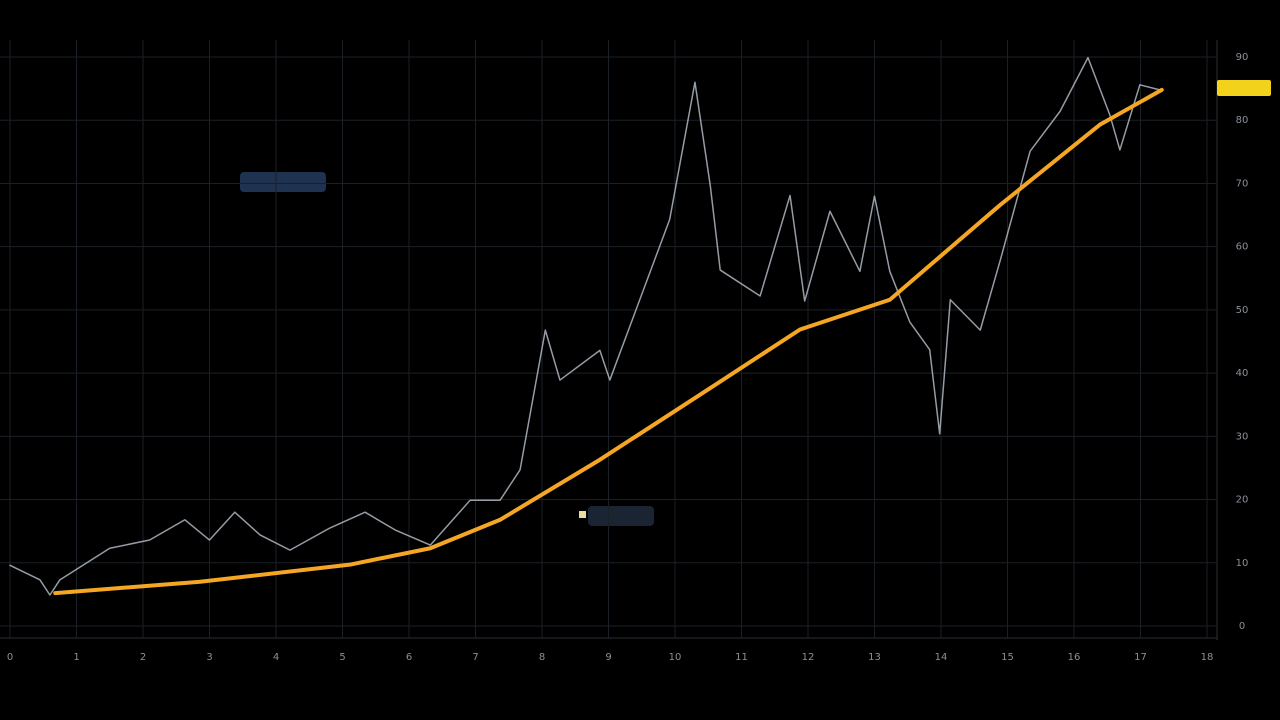  Describe the element at coordinates (1242, 436) in the screenshot. I see `y-tick-label: 30` at that location.